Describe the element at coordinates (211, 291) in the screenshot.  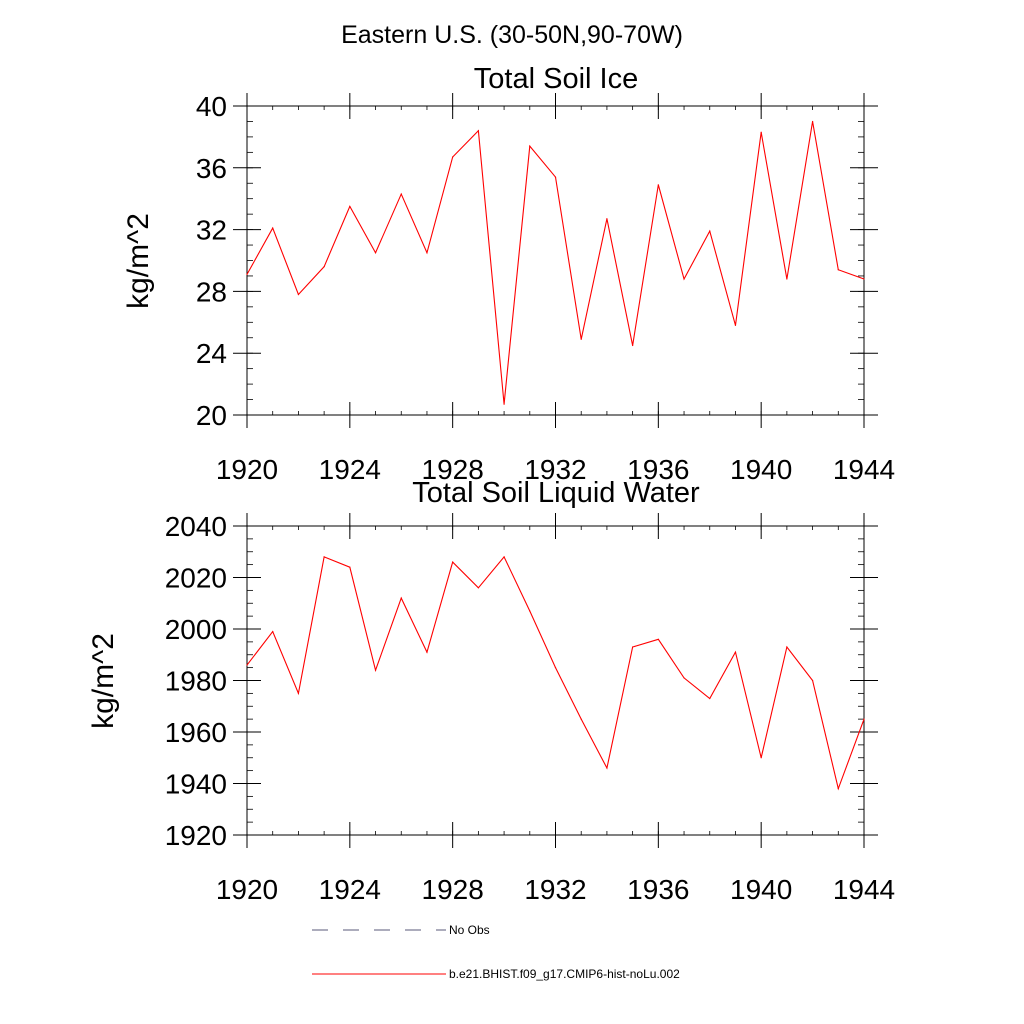
I see `y-tick-label: 28` at that location.